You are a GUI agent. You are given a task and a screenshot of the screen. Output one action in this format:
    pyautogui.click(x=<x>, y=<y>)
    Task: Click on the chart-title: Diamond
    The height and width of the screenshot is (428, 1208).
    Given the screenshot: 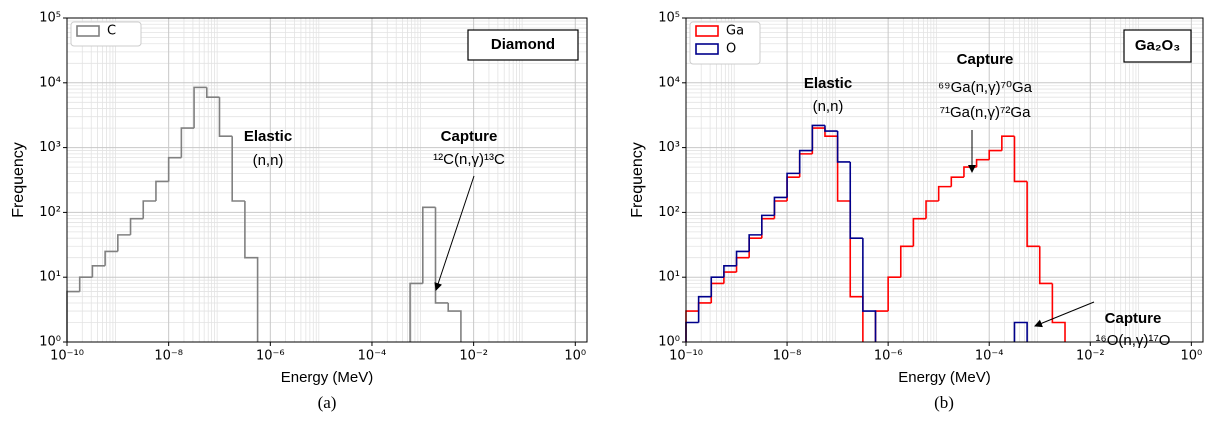 What is the action you would take?
    pyautogui.click(x=523, y=44)
    